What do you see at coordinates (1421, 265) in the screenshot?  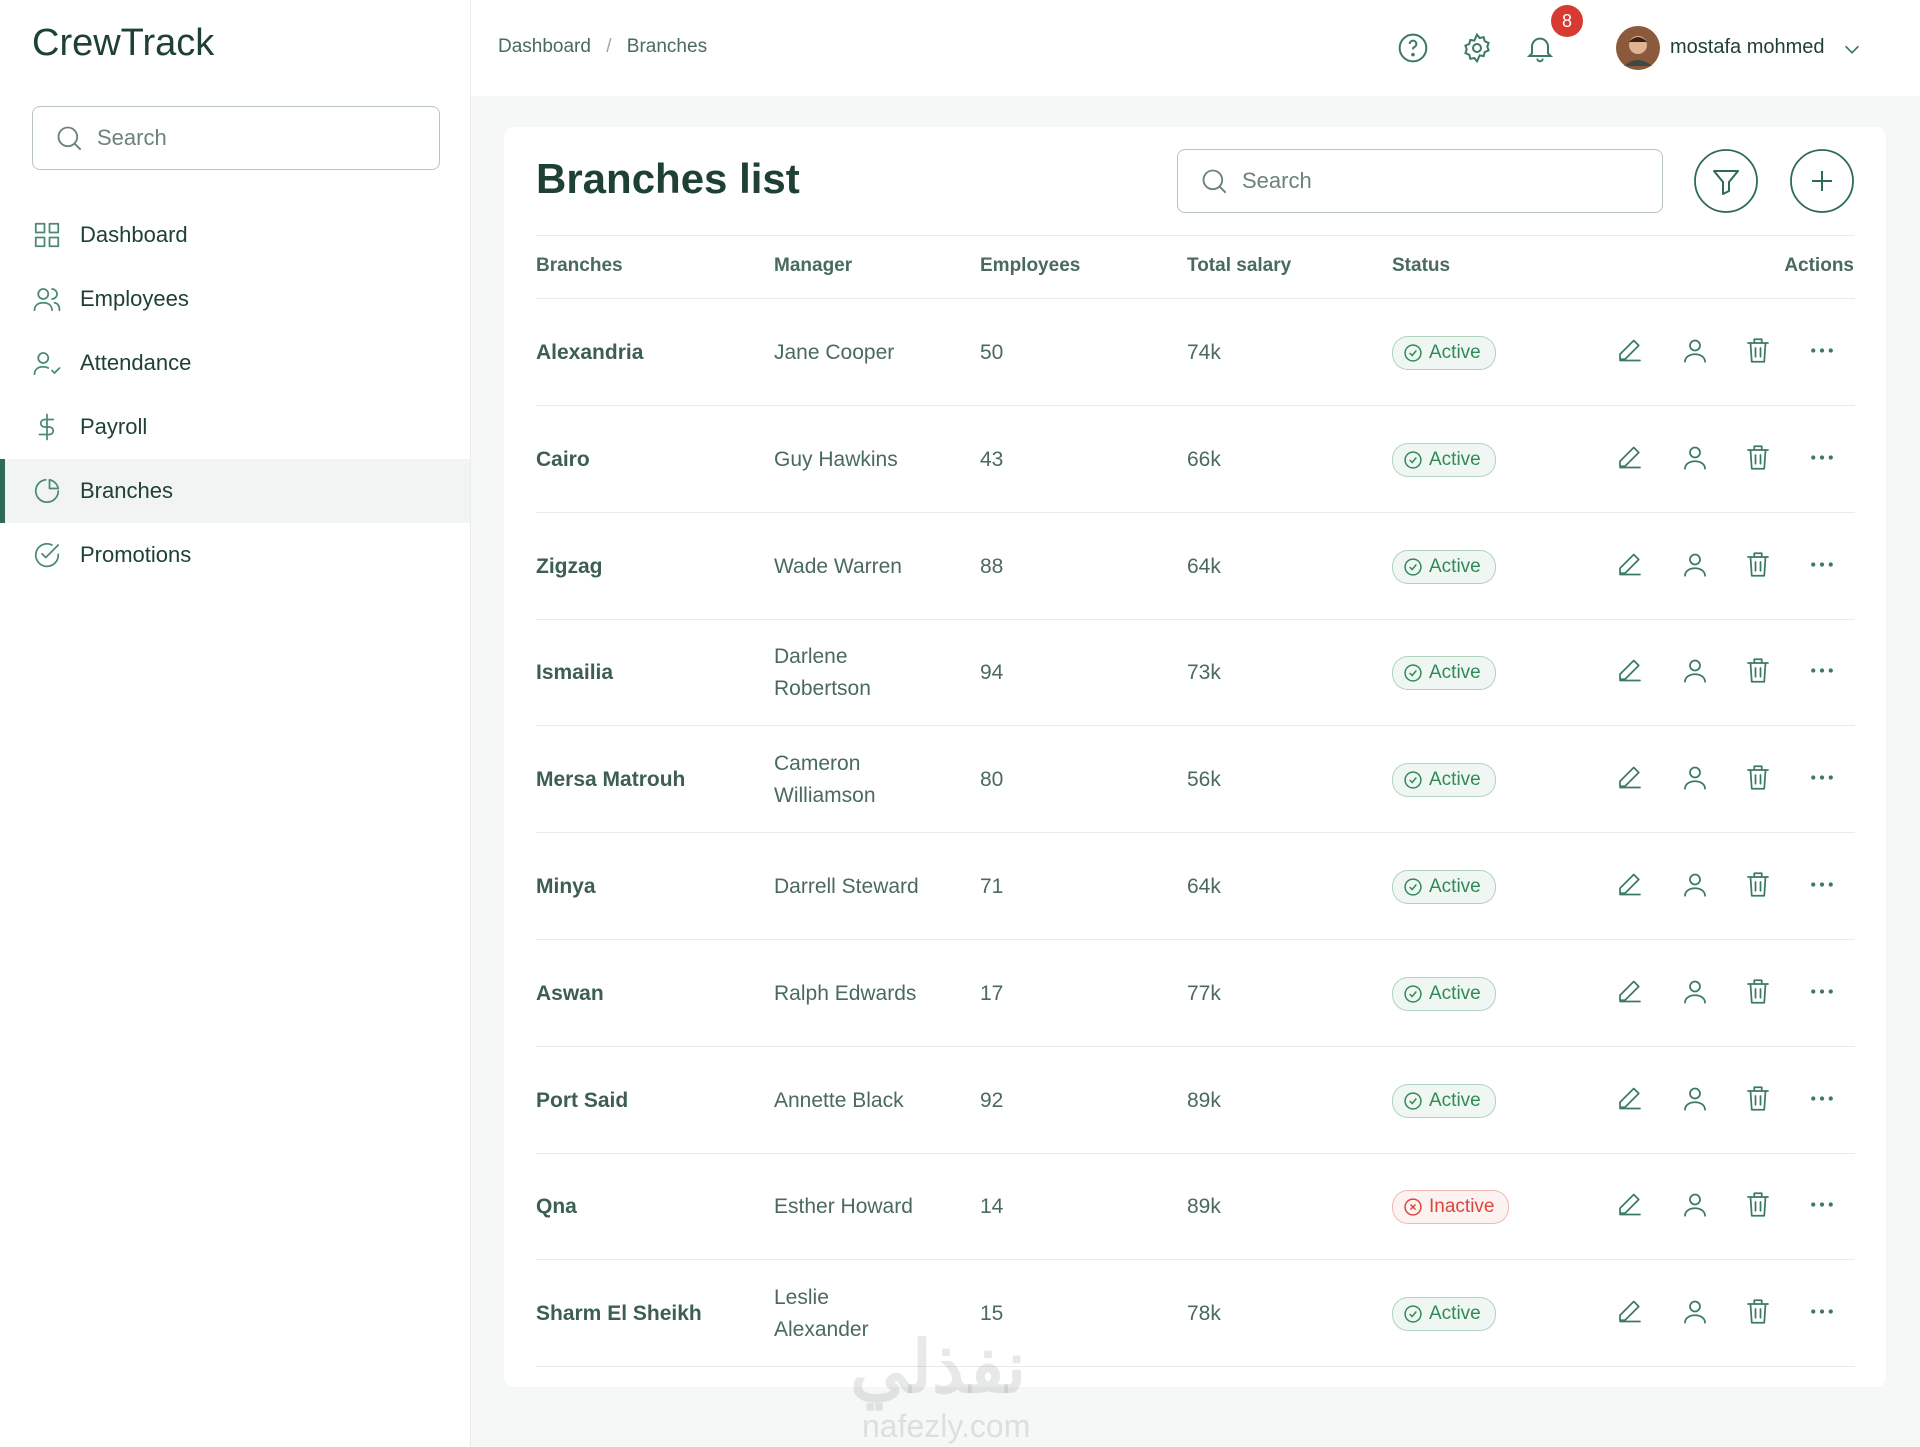 I see `column-header: Status` at bounding box center [1421, 265].